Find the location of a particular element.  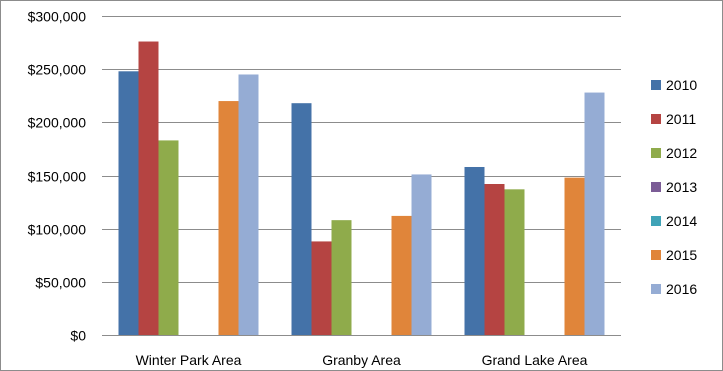

y-tick-label: $100,000 is located at coordinates (57, 230).